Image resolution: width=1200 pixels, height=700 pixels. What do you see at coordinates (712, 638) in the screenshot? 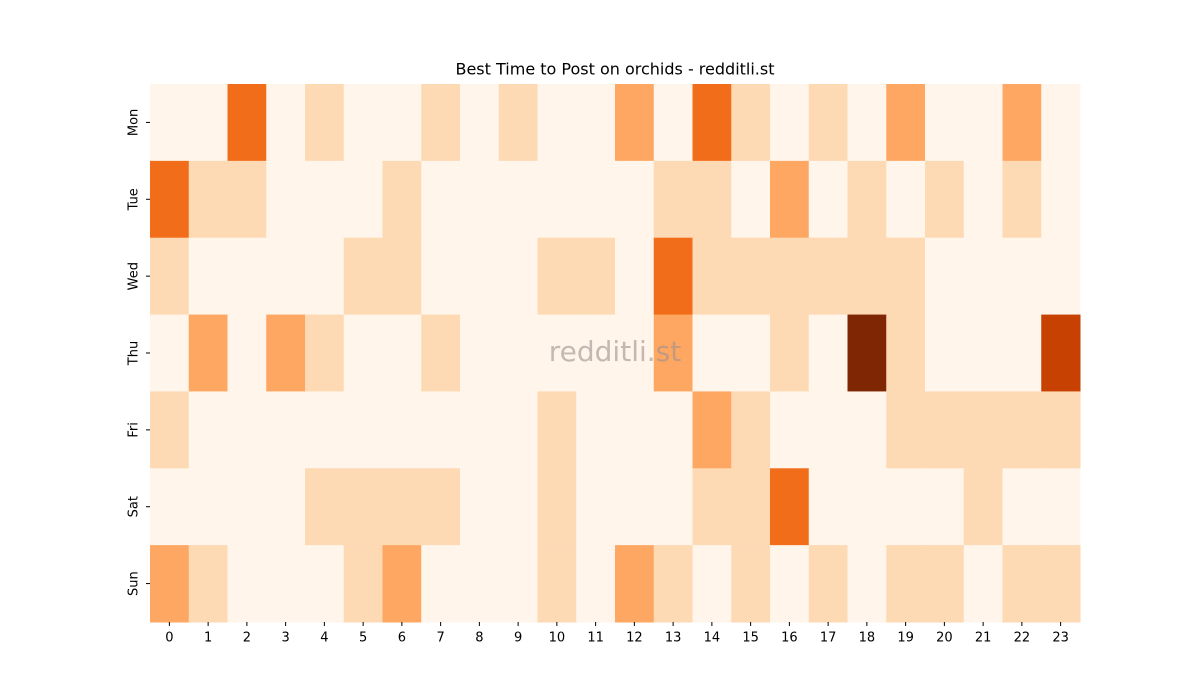
I see `x-tick-label: 14` at bounding box center [712, 638].